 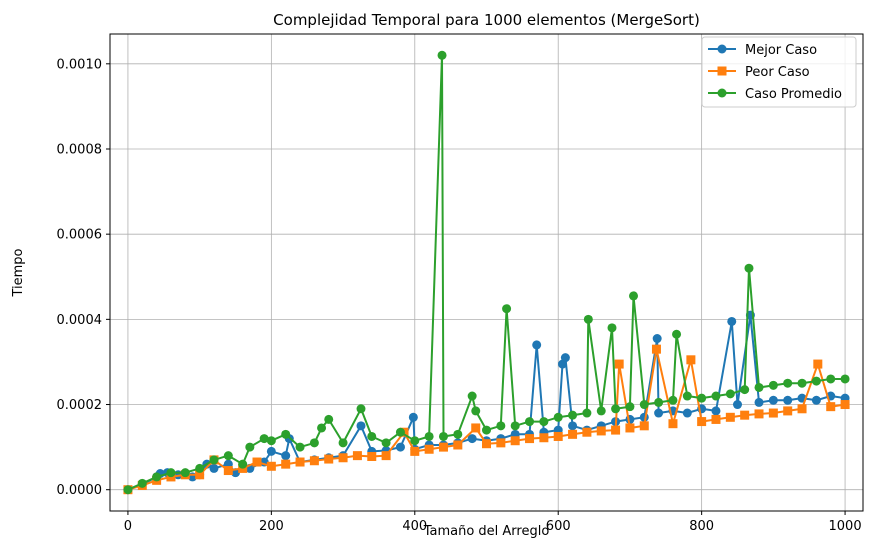 What do you see at coordinates (486, 531) in the screenshot?
I see `x-axis-label: Tamaño del Arreglo` at bounding box center [486, 531].